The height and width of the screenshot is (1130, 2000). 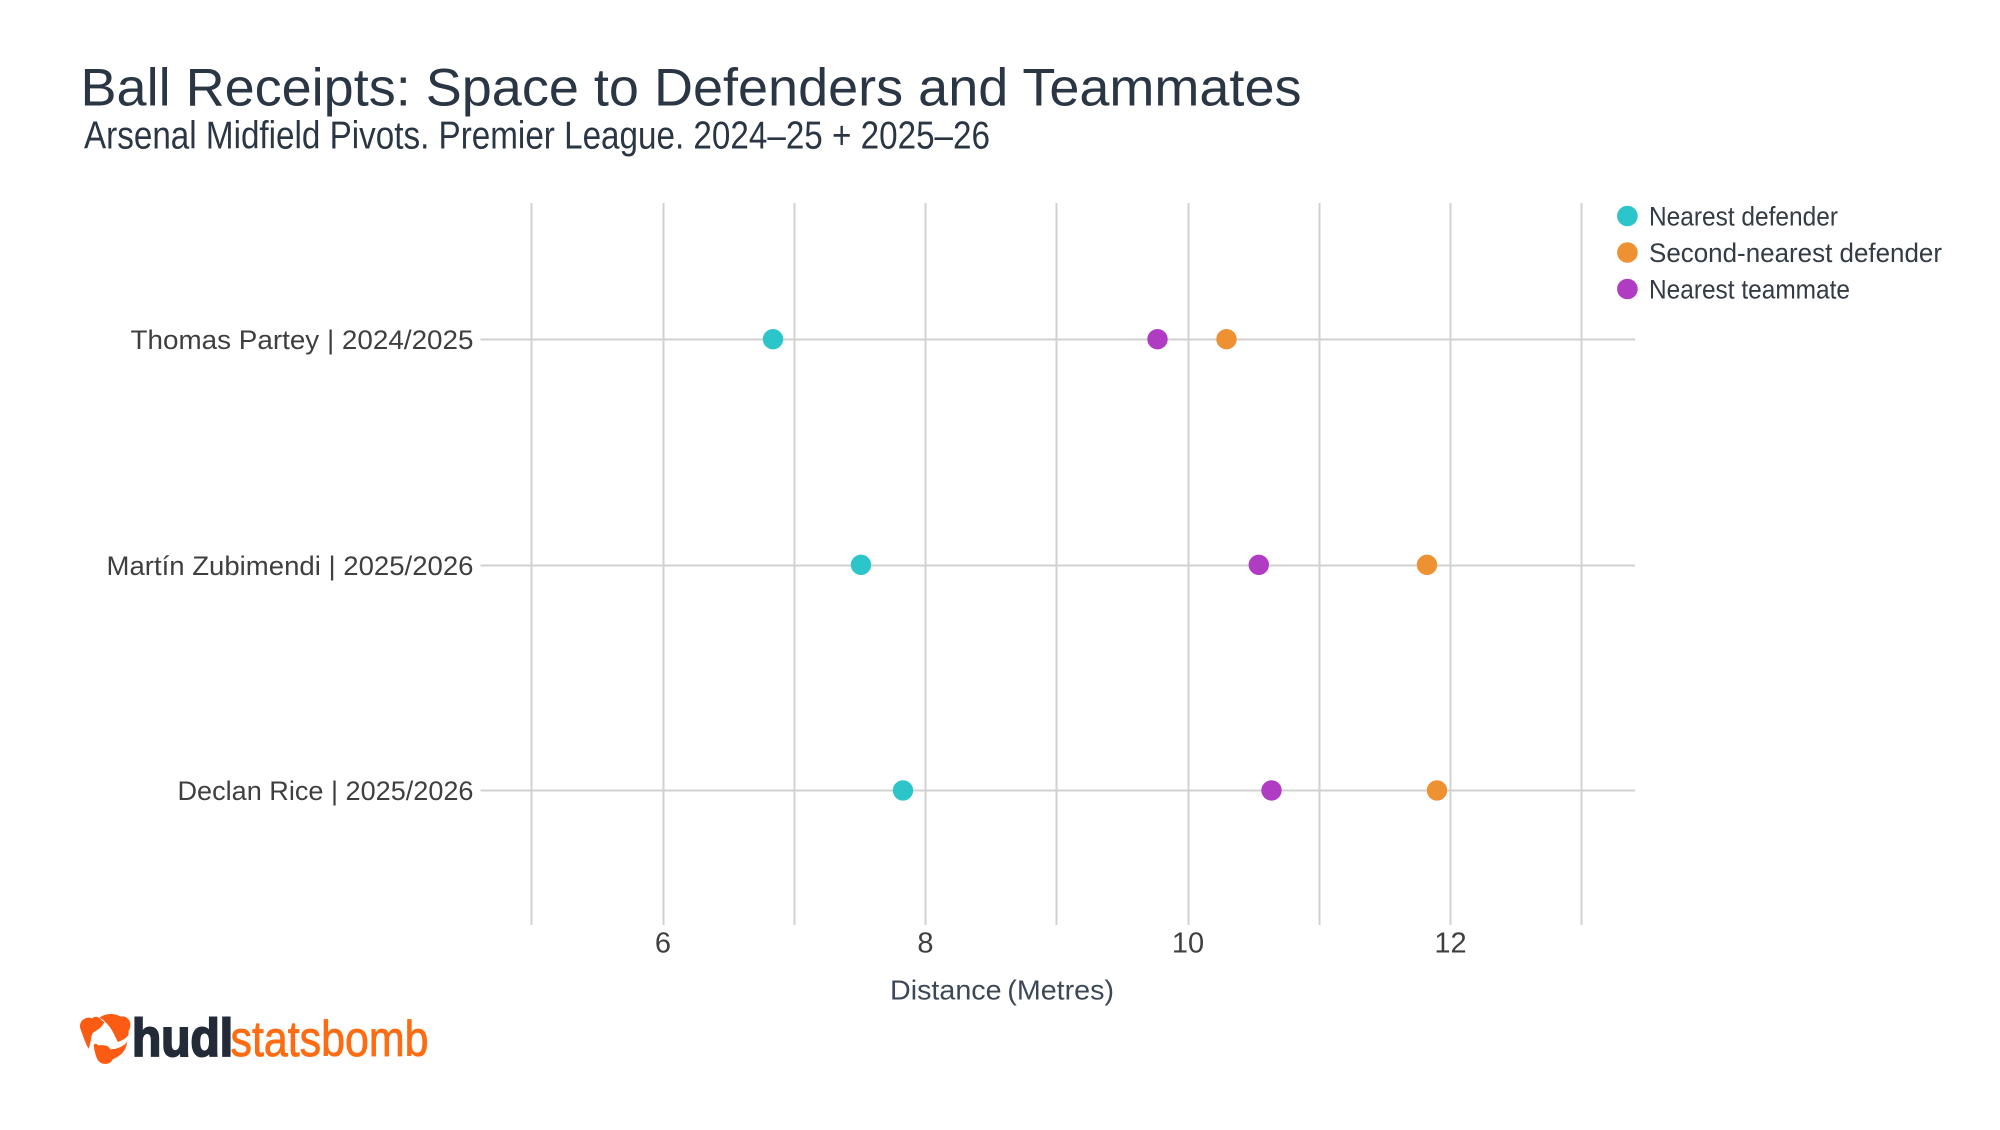 What do you see at coordinates (326, 791) in the screenshot?
I see `svg-text: Declan Rice | 2025/2026` at bounding box center [326, 791].